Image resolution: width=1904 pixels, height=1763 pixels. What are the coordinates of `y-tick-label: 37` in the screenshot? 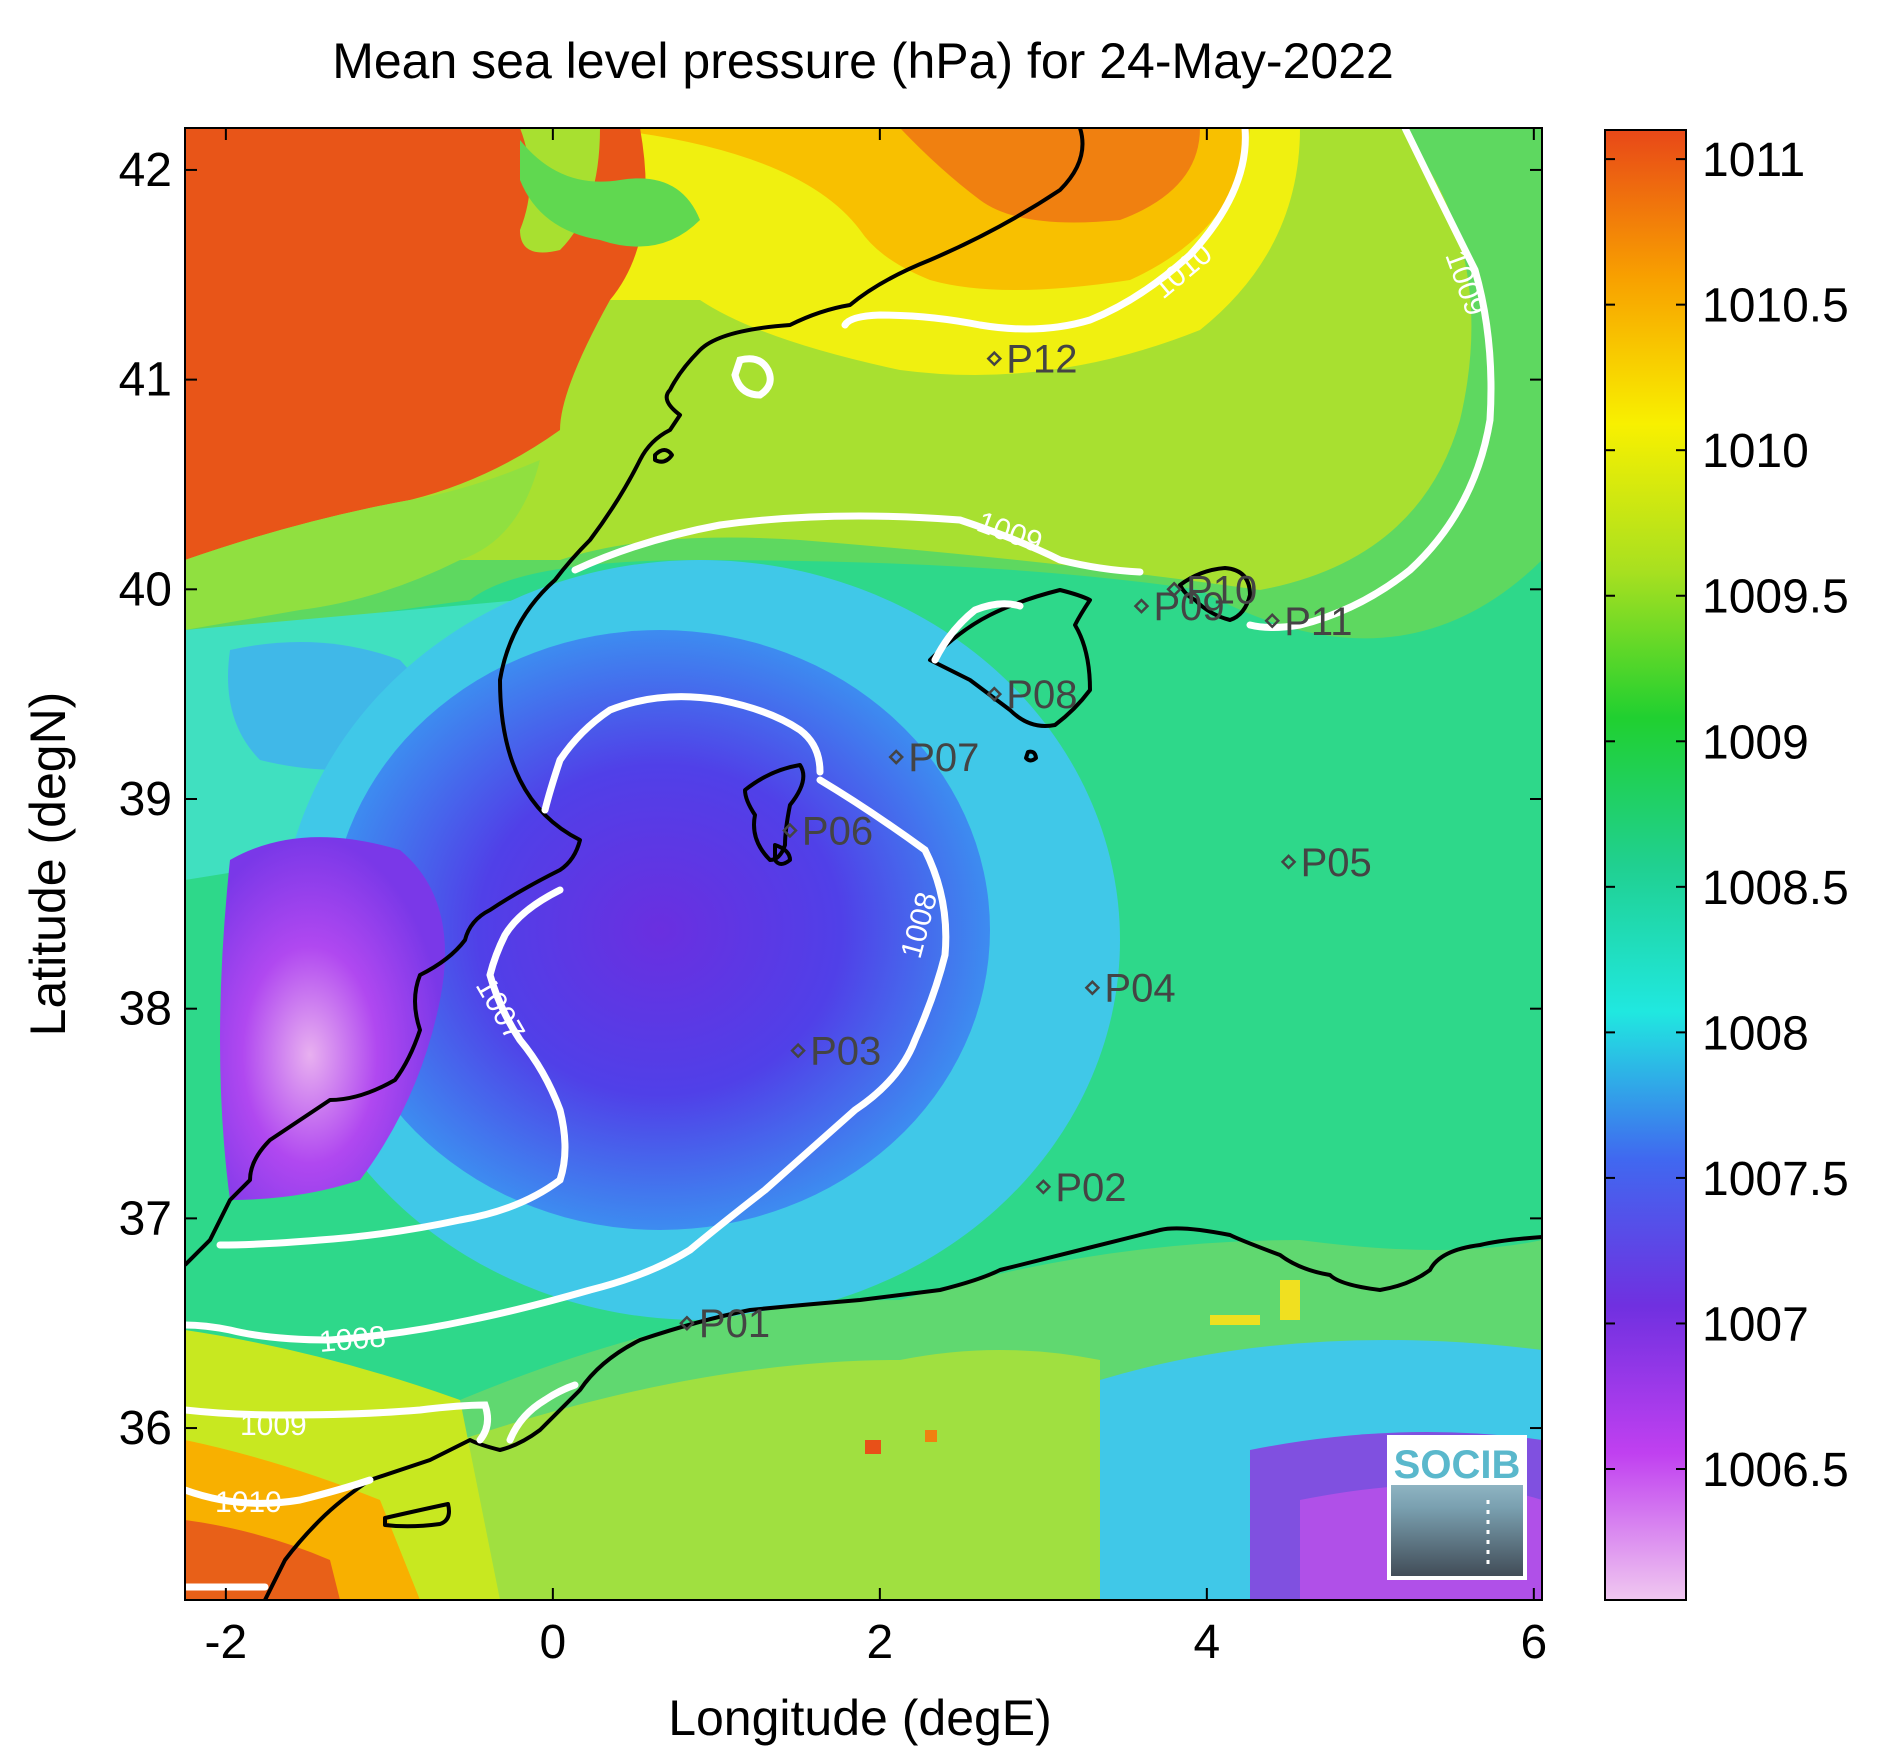 It's located at (145, 1218).